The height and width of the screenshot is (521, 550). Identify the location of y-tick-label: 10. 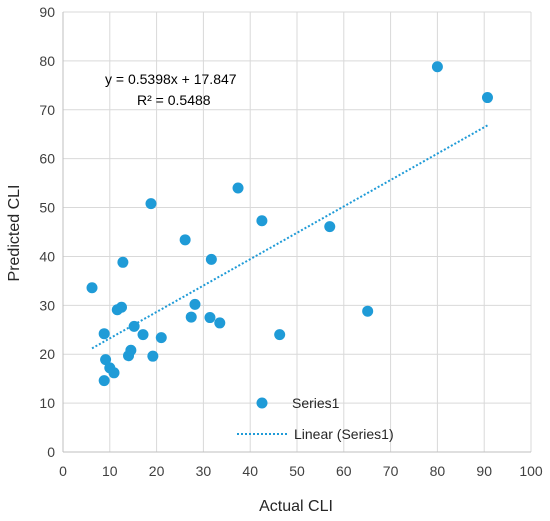
(47, 403).